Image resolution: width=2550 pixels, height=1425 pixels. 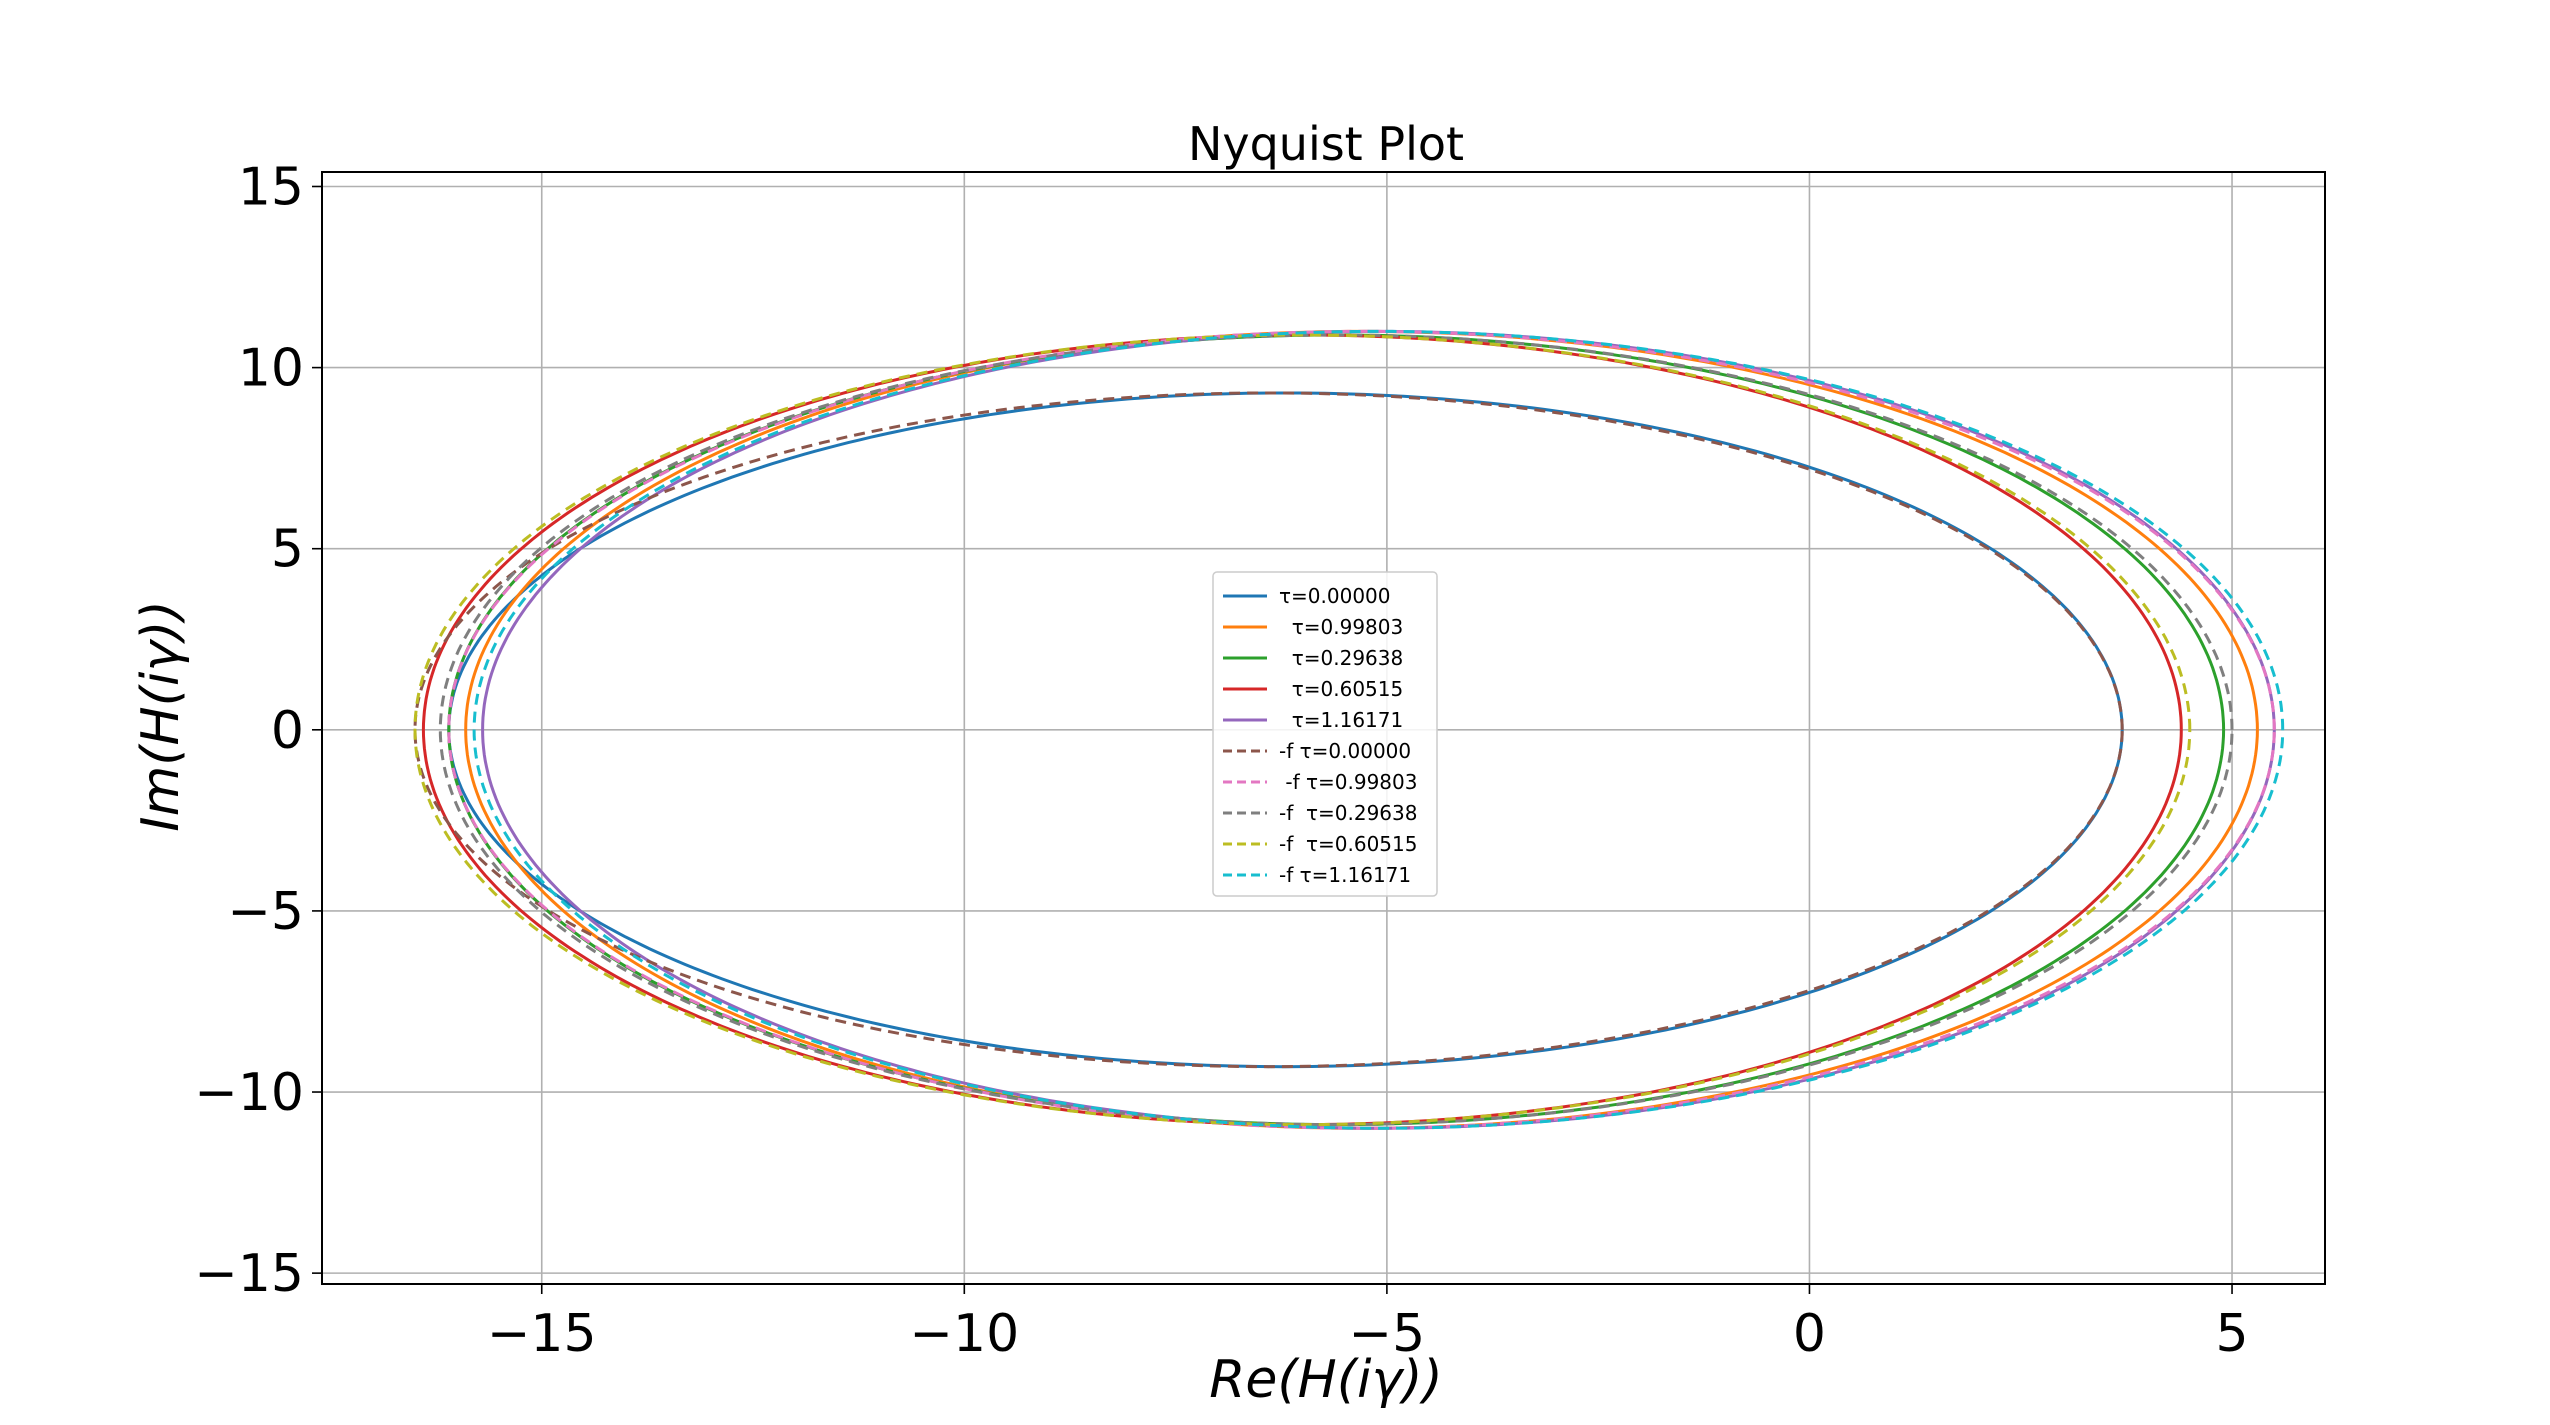 I want to click on legend-label: τ=0.60515, so click(x=1341, y=689).